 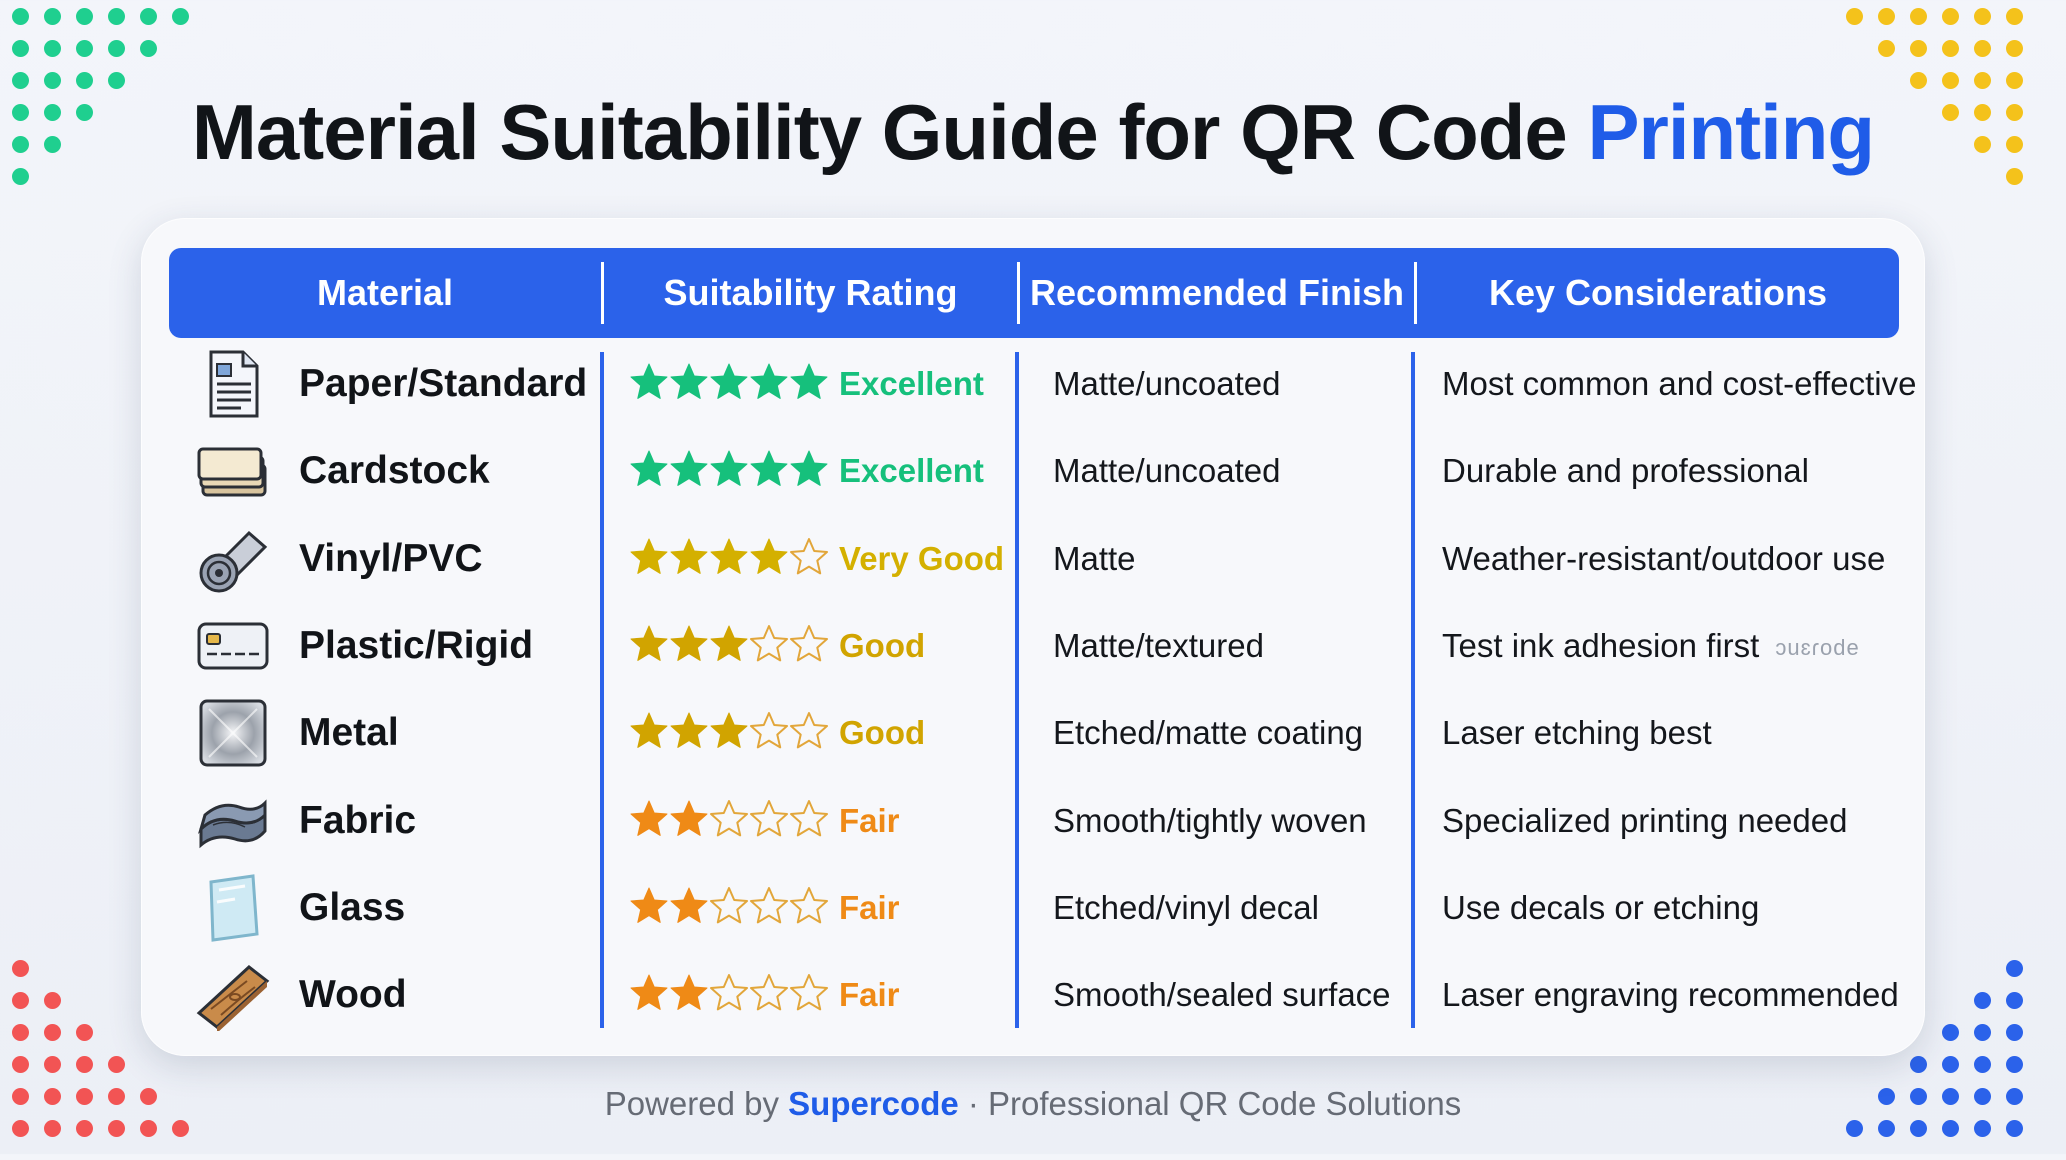 I want to click on decorative-dots-top-right, so click(x=1956, y=108).